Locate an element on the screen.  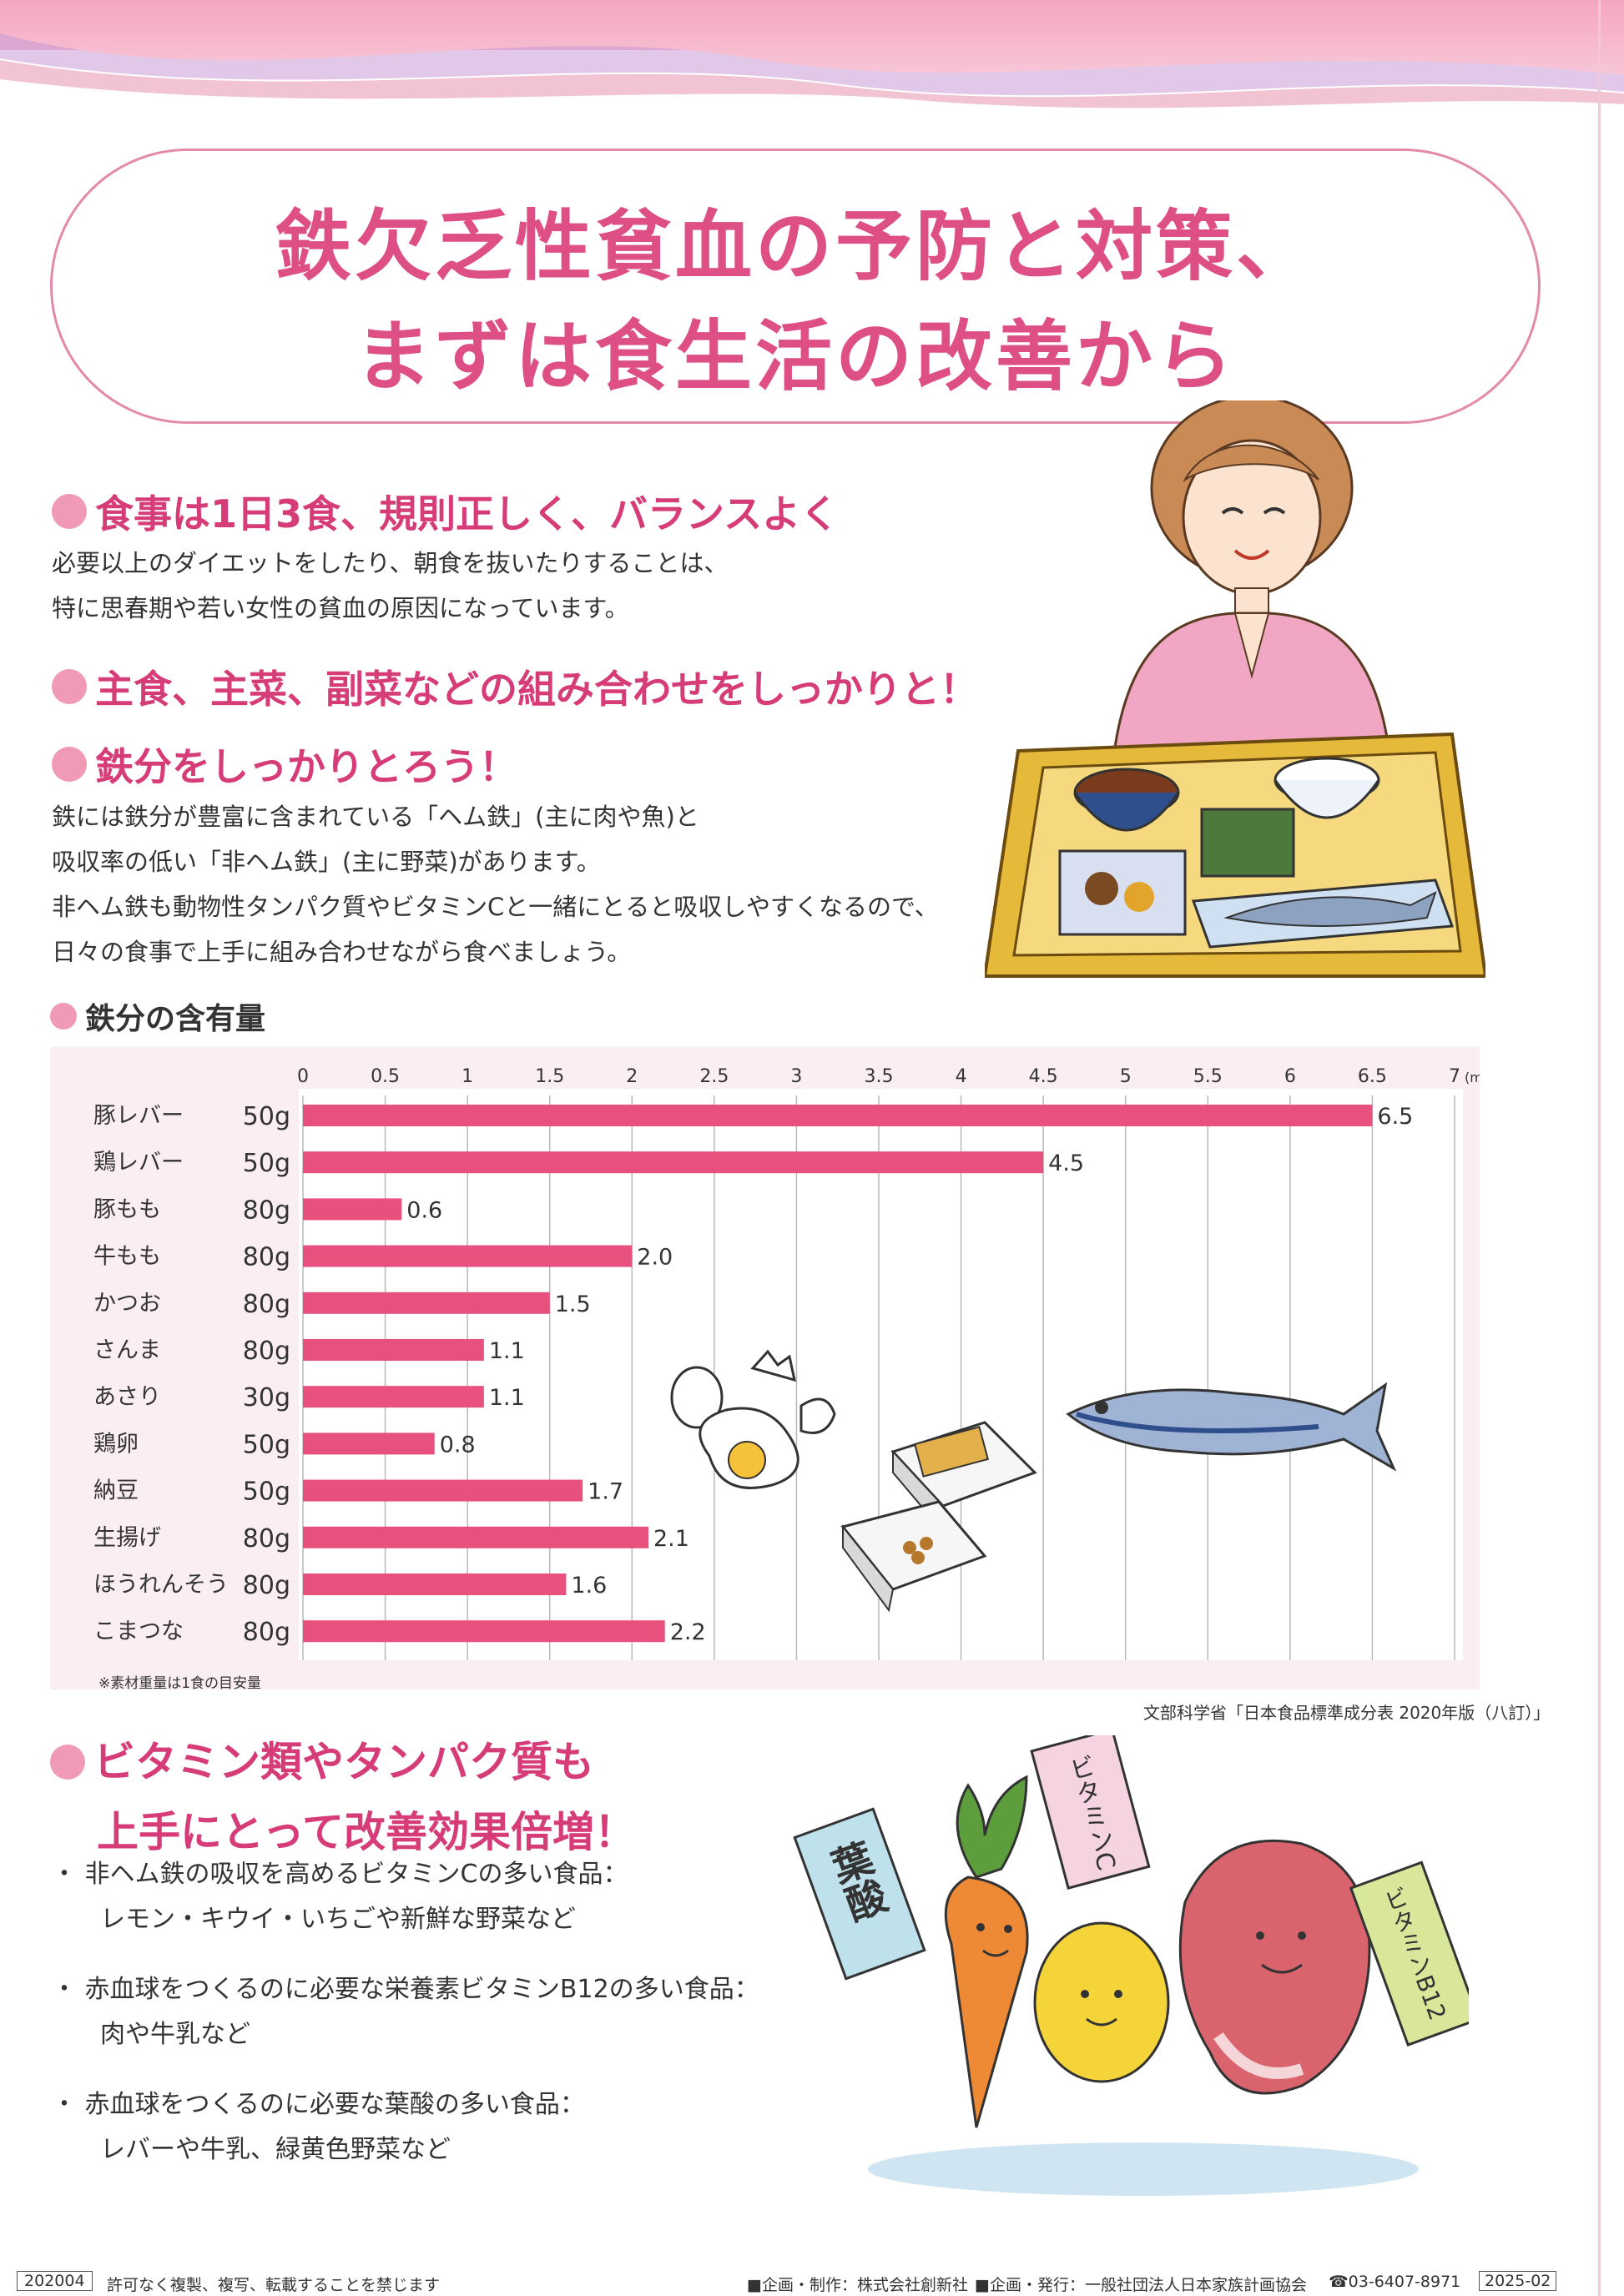
document-code: 202004 is located at coordinates (55, 2281).